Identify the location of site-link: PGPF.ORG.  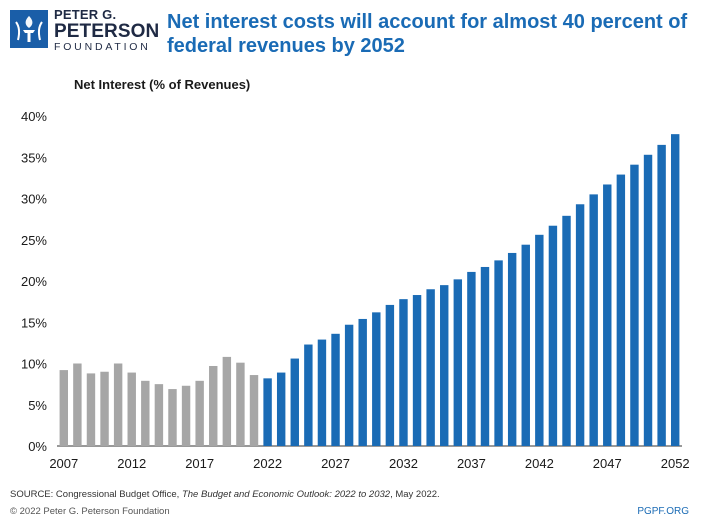
(663, 511).